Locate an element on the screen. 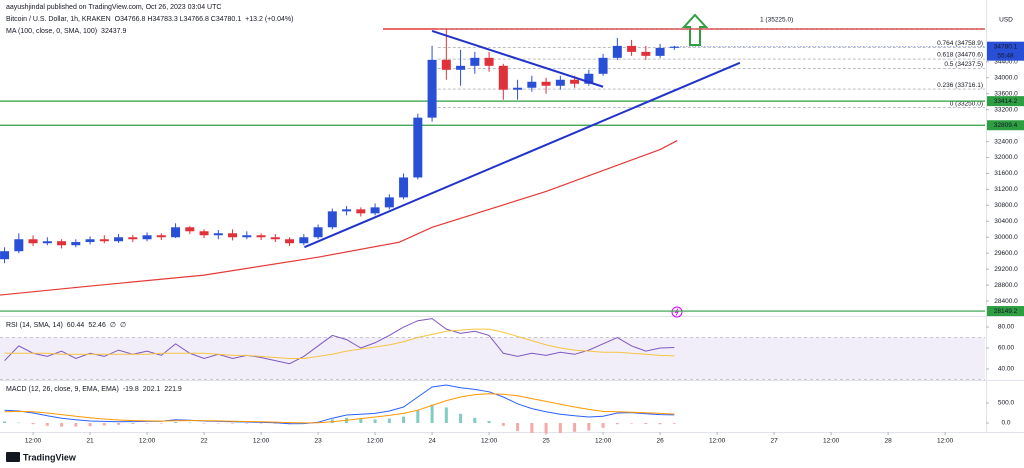  y-tick-label: 31600.0 is located at coordinates (1006, 173).